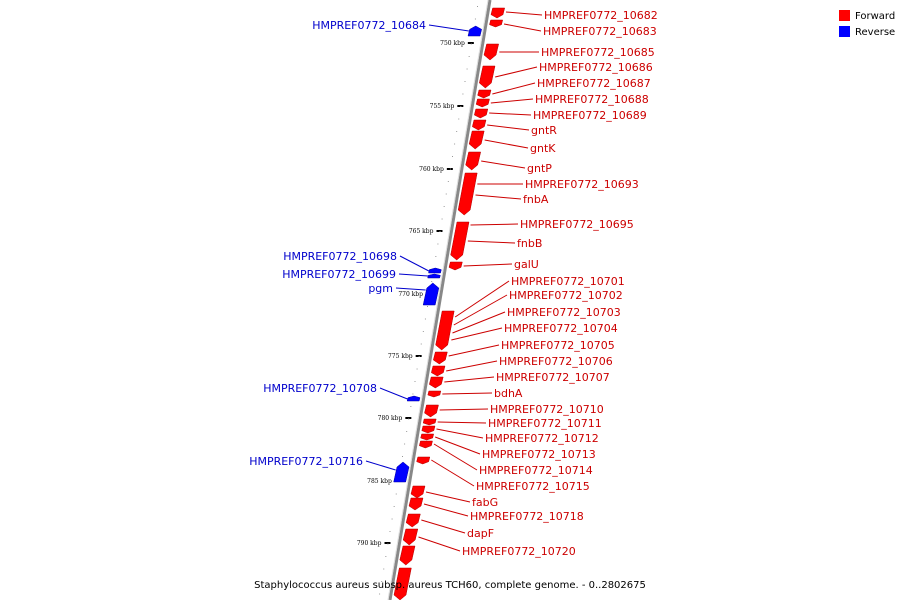 The width and height of the screenshot is (900, 600). Describe the element at coordinates (545, 423) in the screenshot. I see `forward-gene-label: HMPREF0772_10711` at that location.